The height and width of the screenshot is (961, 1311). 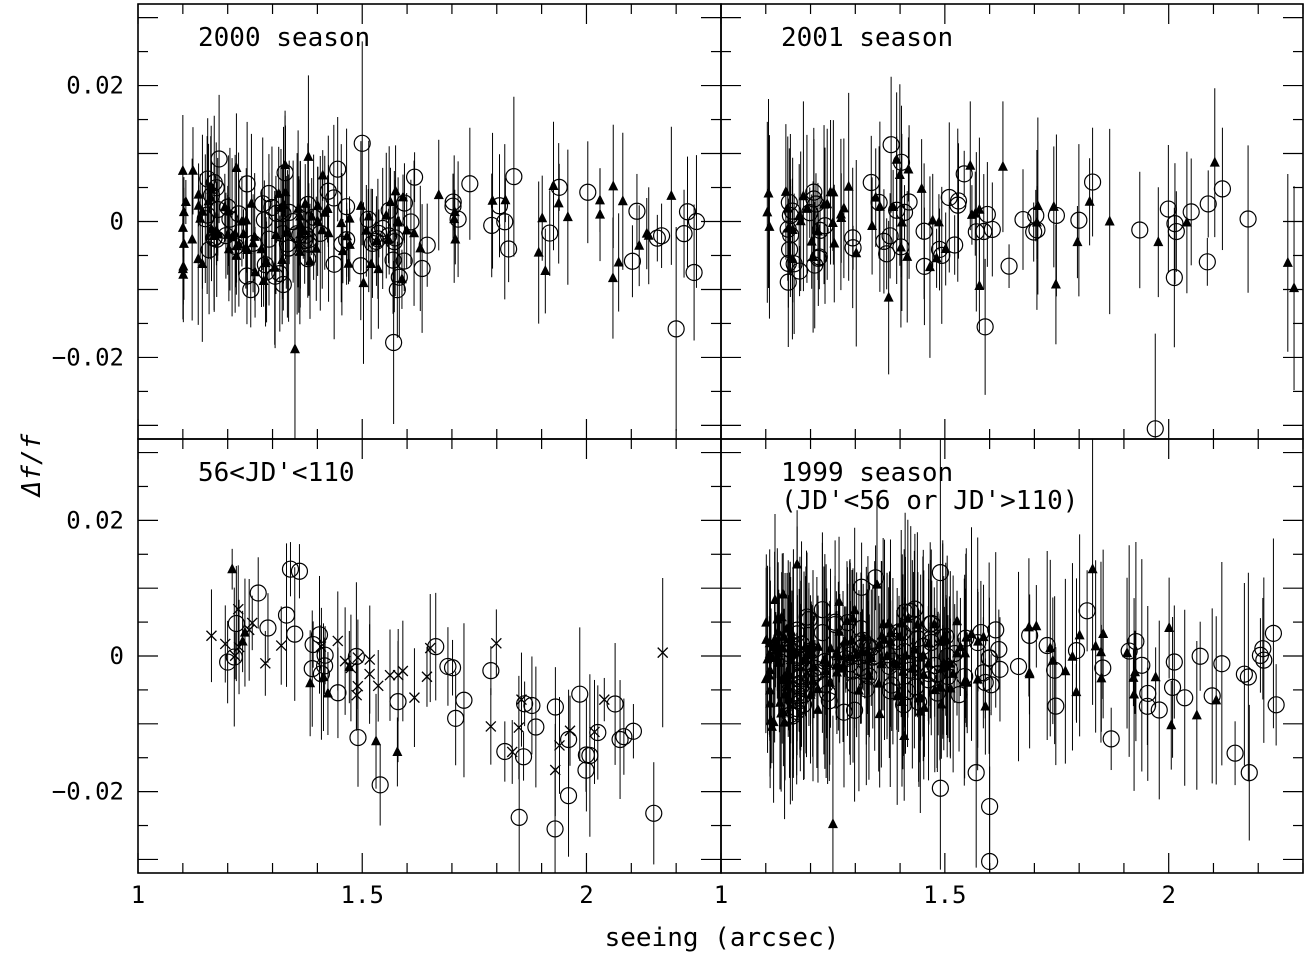 I want to click on panel-label: 2001 season, so click(x=867, y=38).